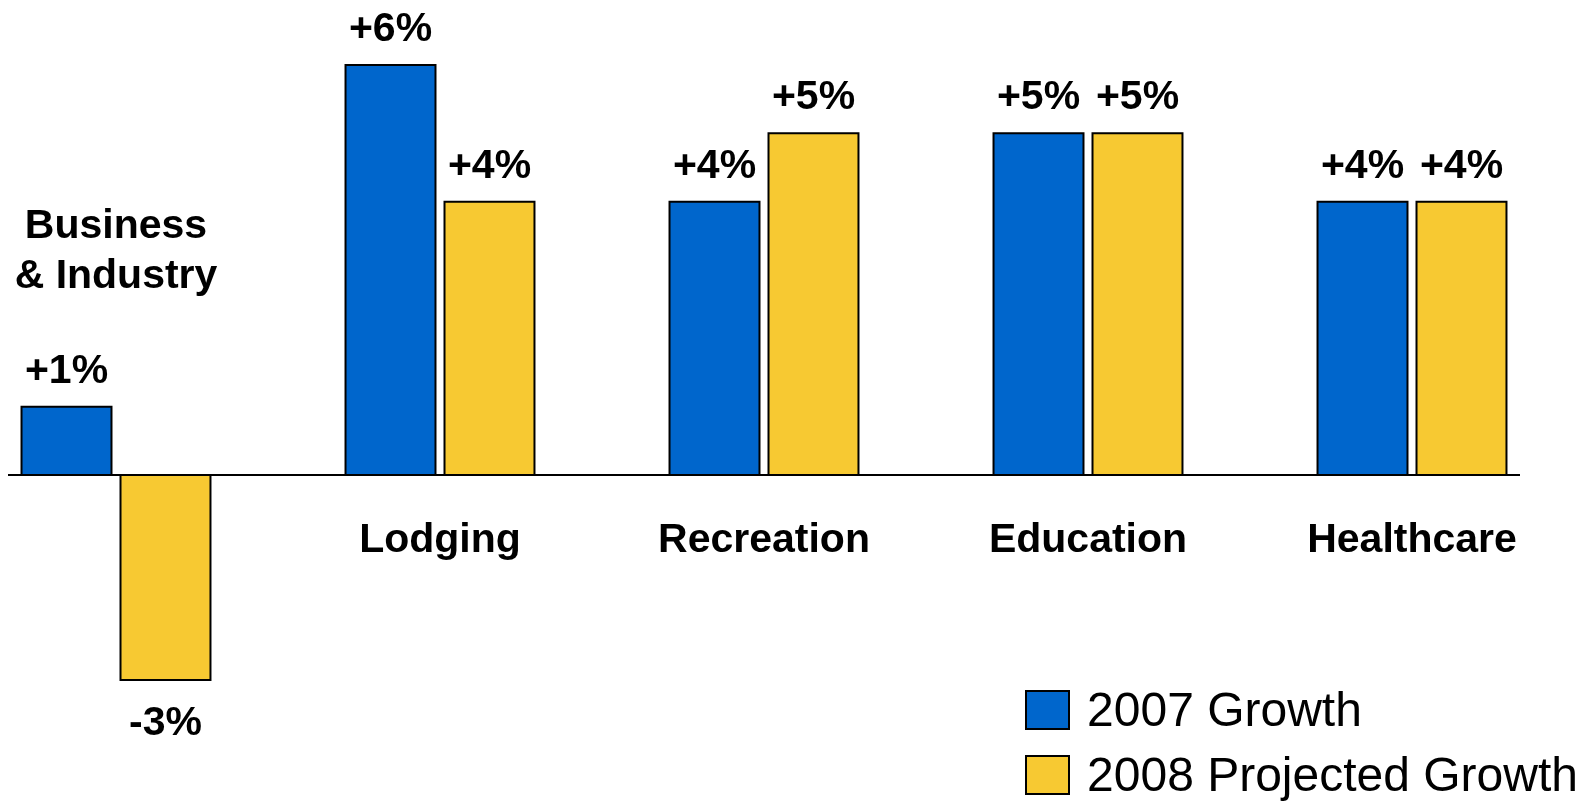 The image size is (1583, 803). I want to click on x-tick-label: Education, so click(1088, 538).